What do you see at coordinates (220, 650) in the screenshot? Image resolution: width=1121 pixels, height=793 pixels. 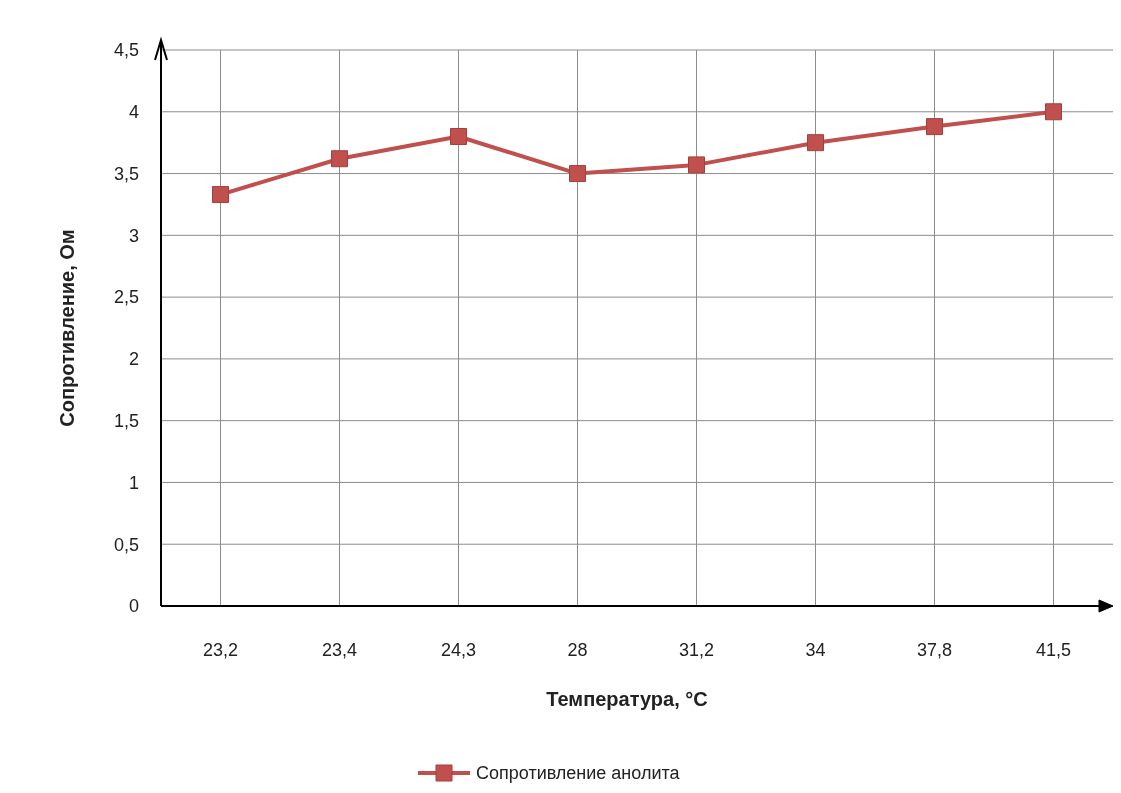 I see `x-tick-label: 23,2` at bounding box center [220, 650].